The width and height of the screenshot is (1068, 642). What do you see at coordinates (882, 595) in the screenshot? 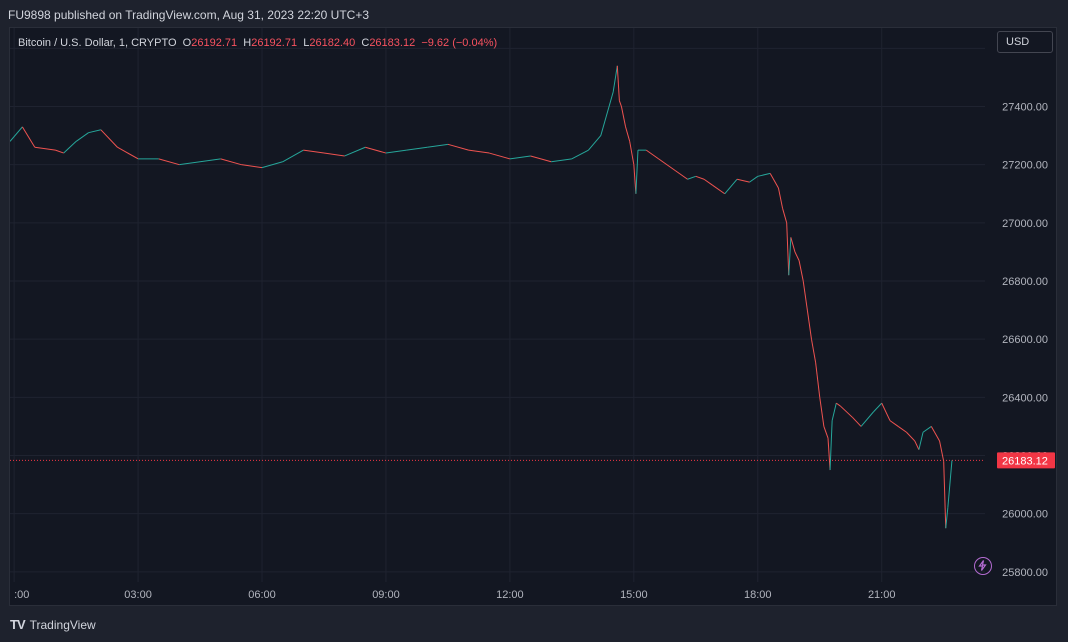
I see `x-tick-label: 21:00` at bounding box center [882, 595].